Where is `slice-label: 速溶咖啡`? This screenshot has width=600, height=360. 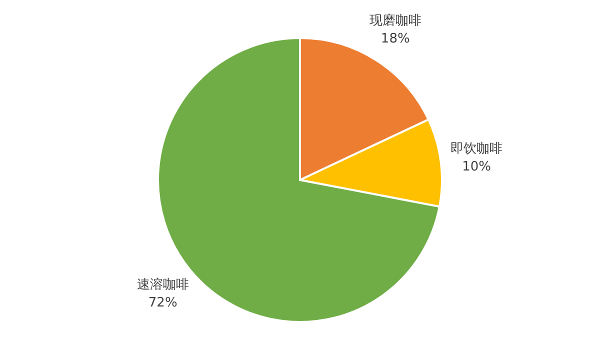 slice-label: 速溶咖啡 is located at coordinates (162, 284).